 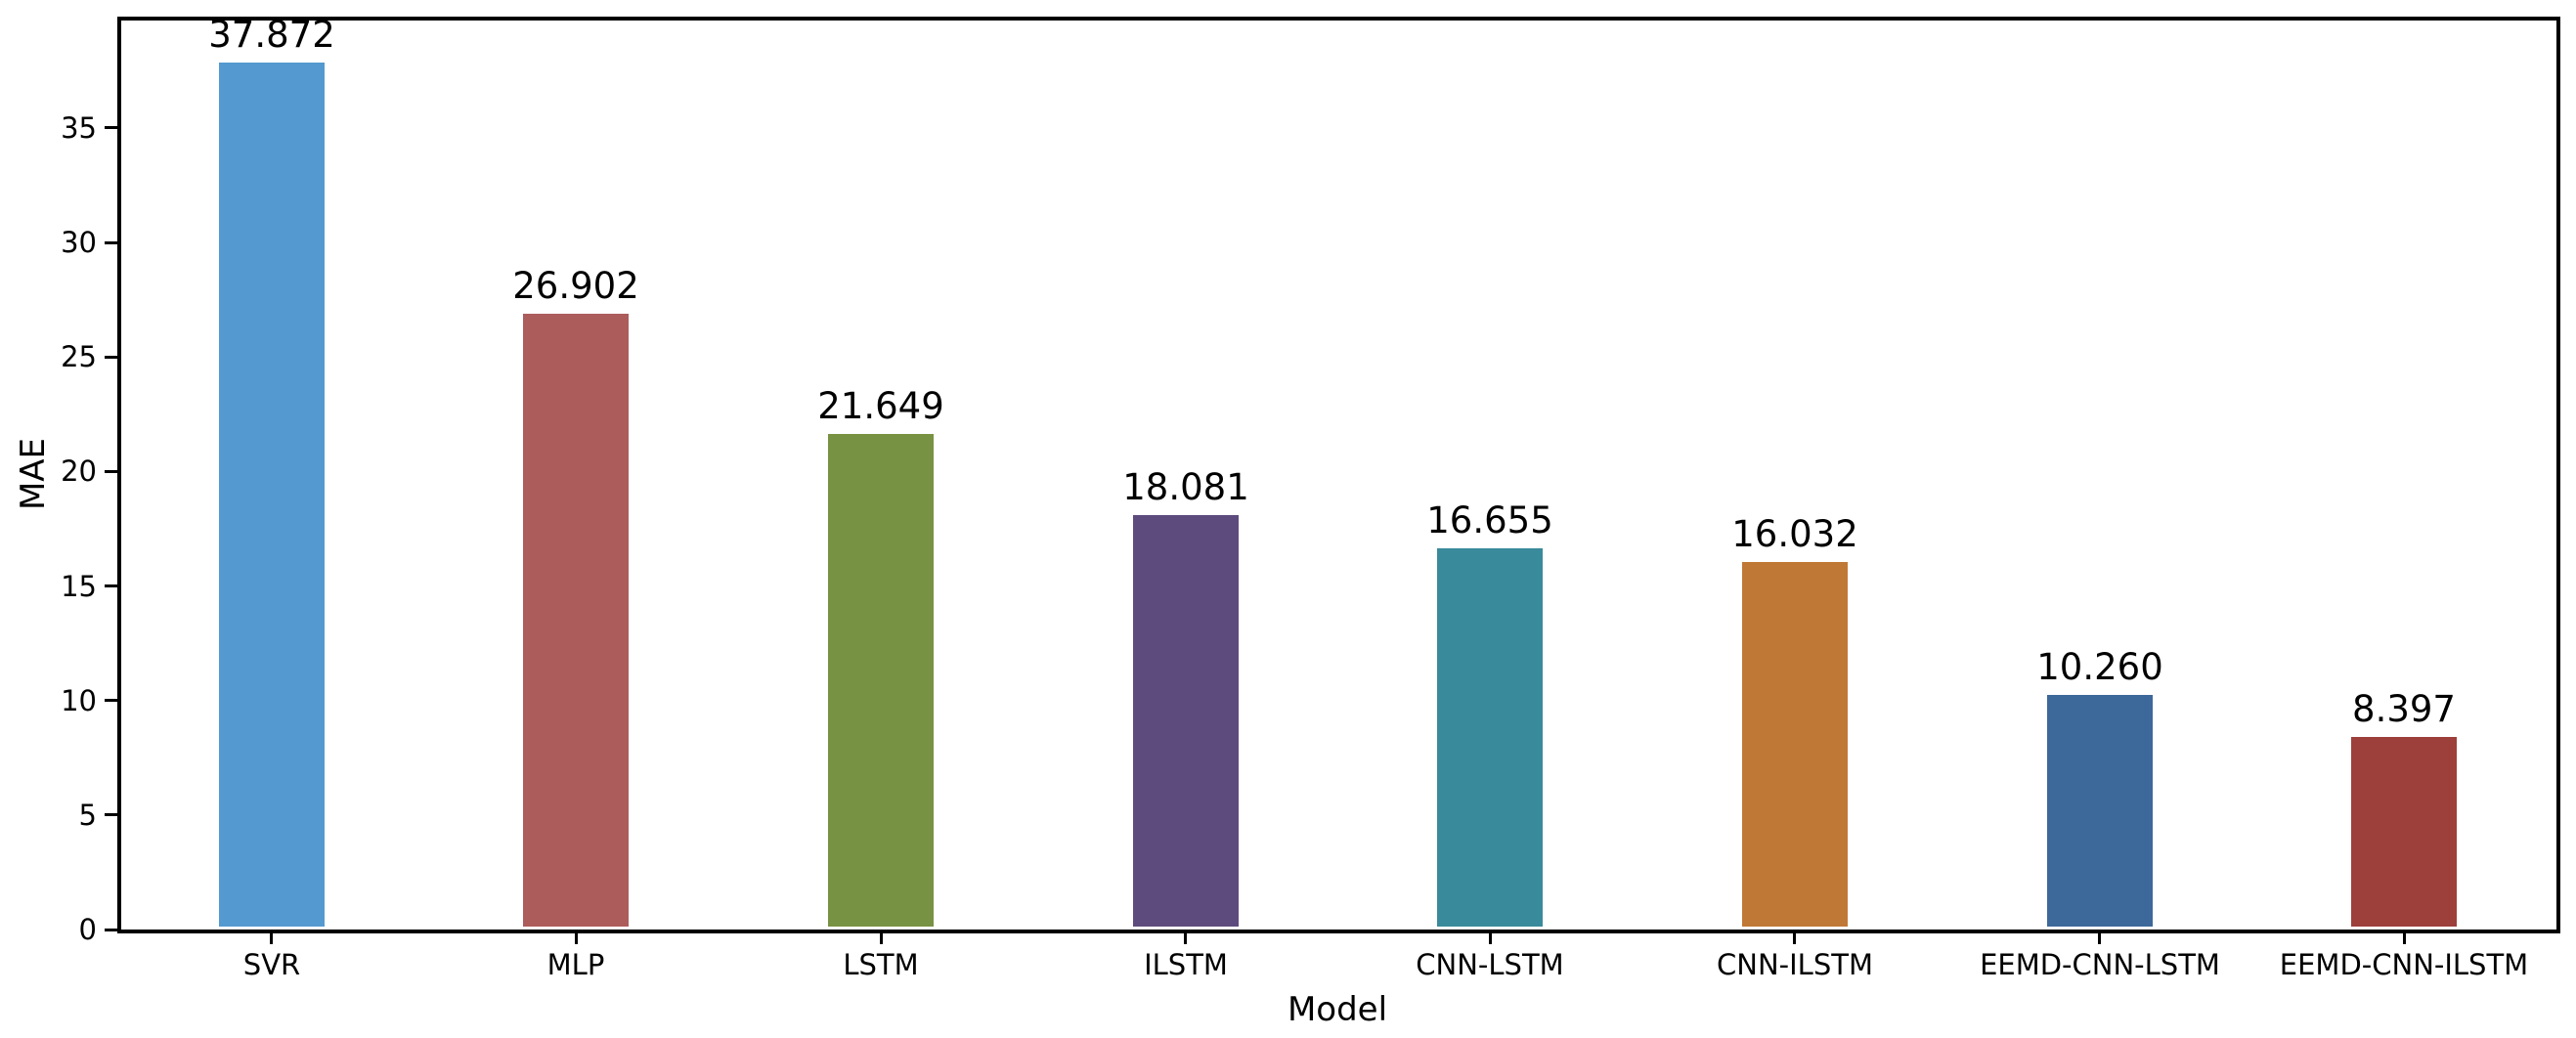 I want to click on bar-cnn-lstm, so click(x=1490, y=737).